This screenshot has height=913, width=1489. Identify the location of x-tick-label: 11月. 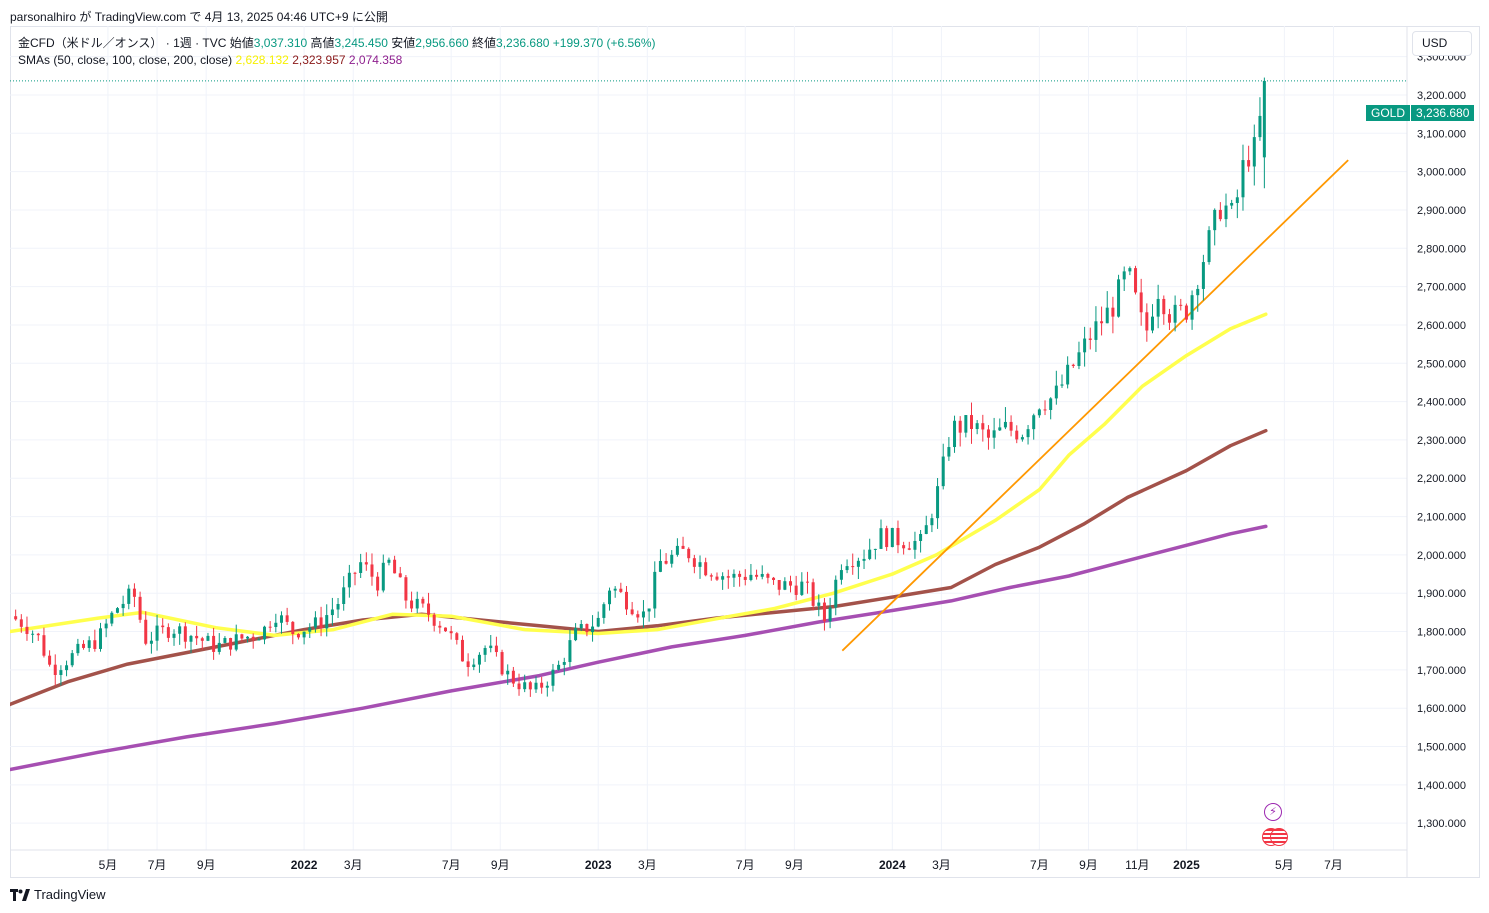
(1137, 865).